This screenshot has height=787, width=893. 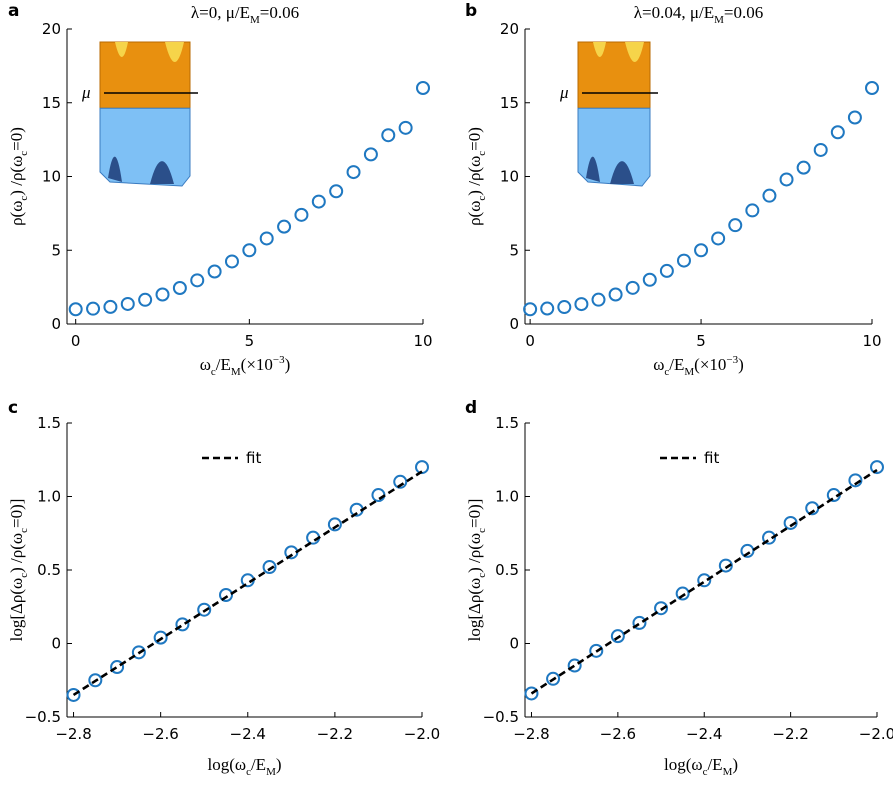 I want to click on x-tick-label: −2.8, so click(x=531, y=734).